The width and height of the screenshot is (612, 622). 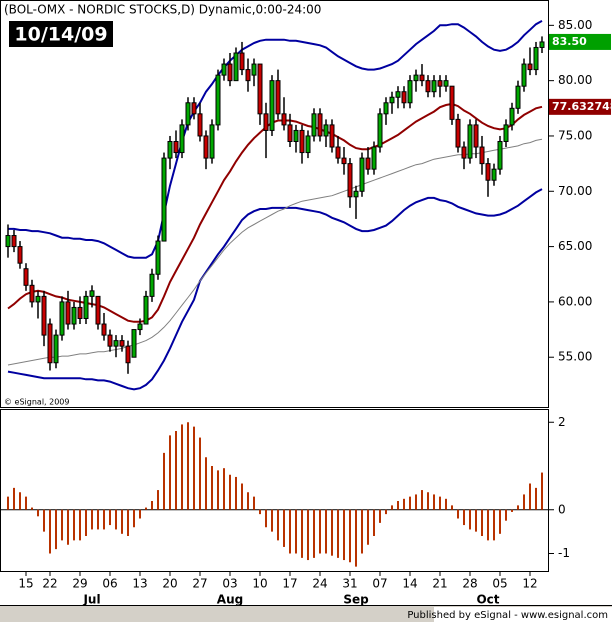 What do you see at coordinates (289, 584) in the screenshot?
I see `x-tick-label: 17` at bounding box center [289, 584].